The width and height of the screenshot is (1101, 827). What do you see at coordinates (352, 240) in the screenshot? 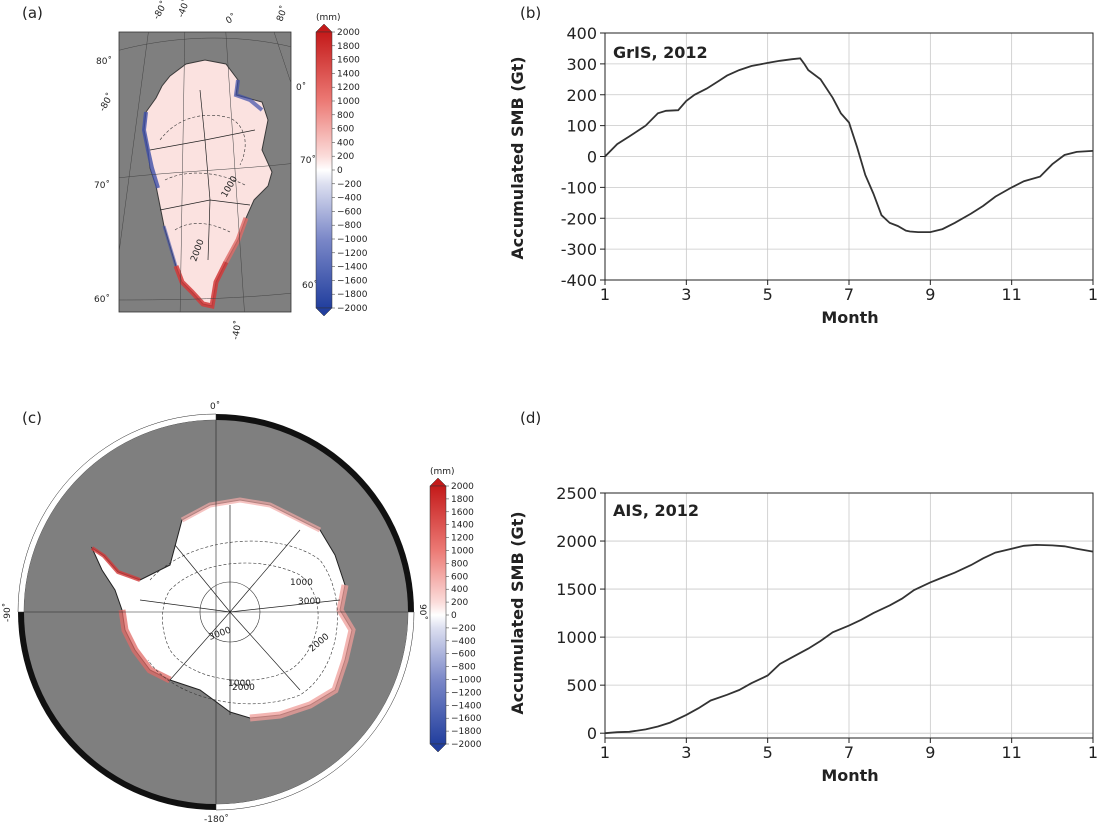
I see `colorbar-a-tick-label-15: −1000` at bounding box center [352, 240].